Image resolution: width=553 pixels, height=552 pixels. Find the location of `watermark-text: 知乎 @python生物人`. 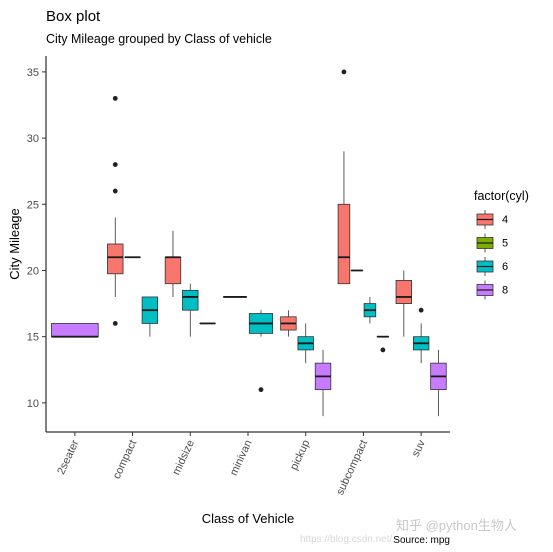

watermark-text: 知乎 @python生物人 is located at coordinates (456, 525).